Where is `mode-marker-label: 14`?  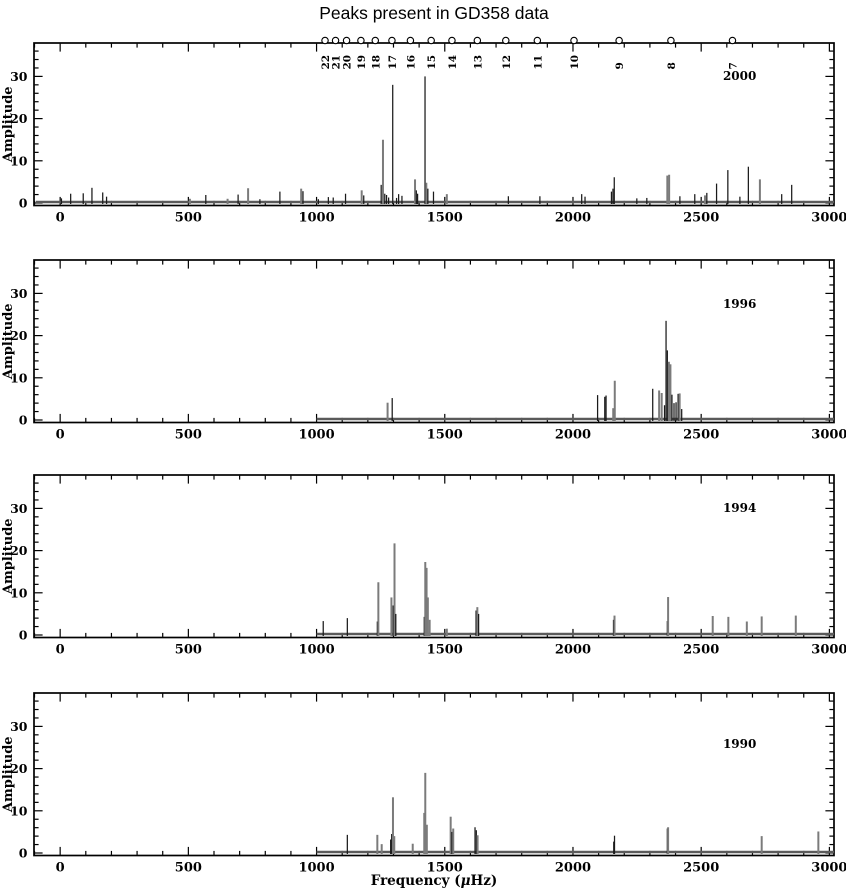
mode-marker-label: 14 is located at coordinates (453, 62).